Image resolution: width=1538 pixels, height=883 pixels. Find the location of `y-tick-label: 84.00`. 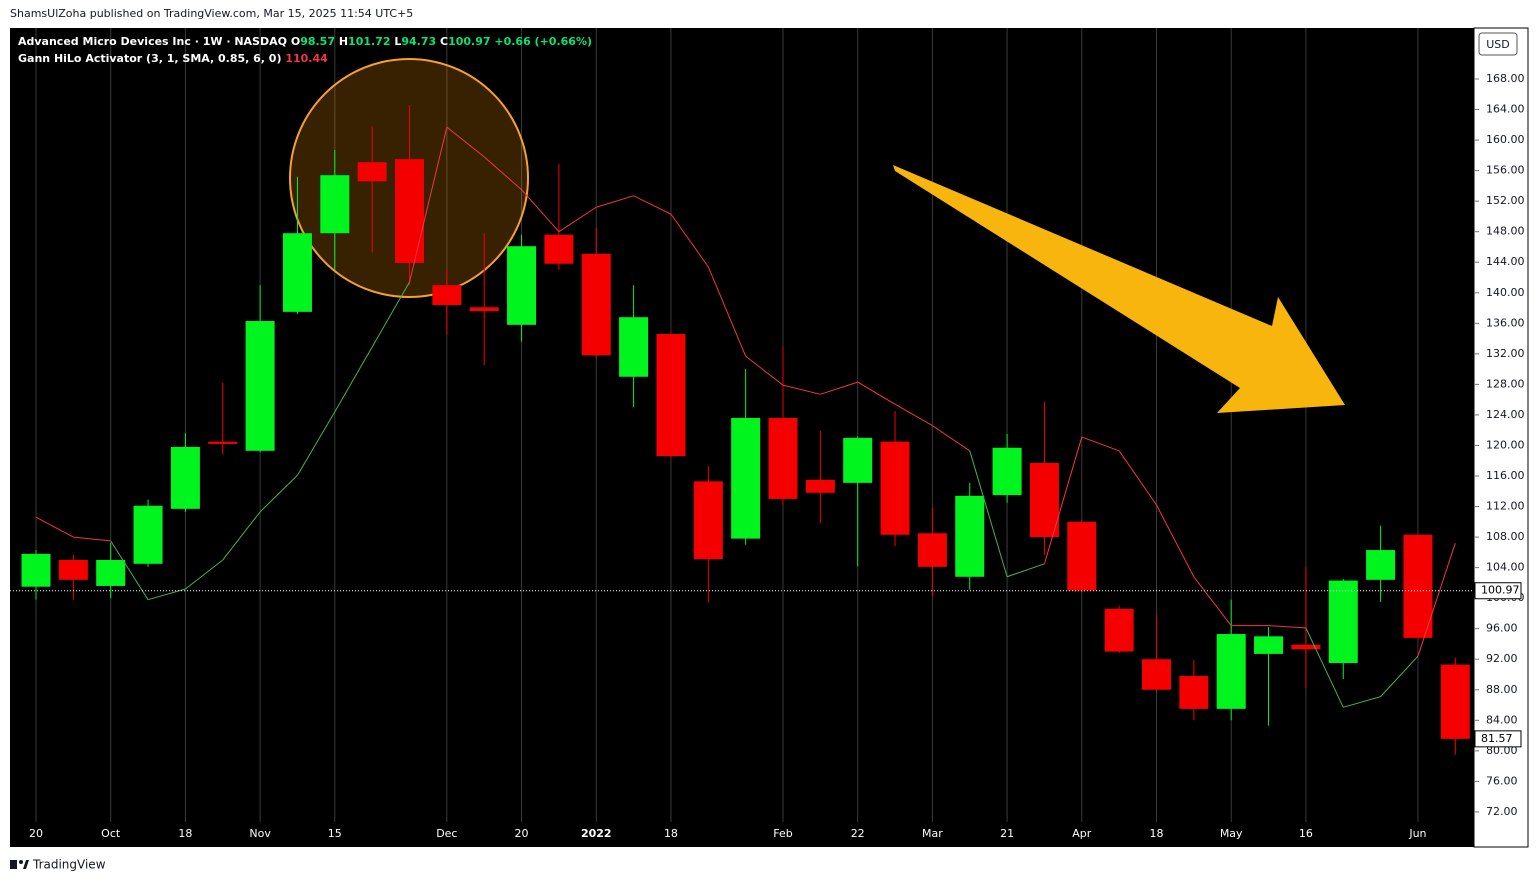

y-tick-label: 84.00 is located at coordinates (1502, 719).